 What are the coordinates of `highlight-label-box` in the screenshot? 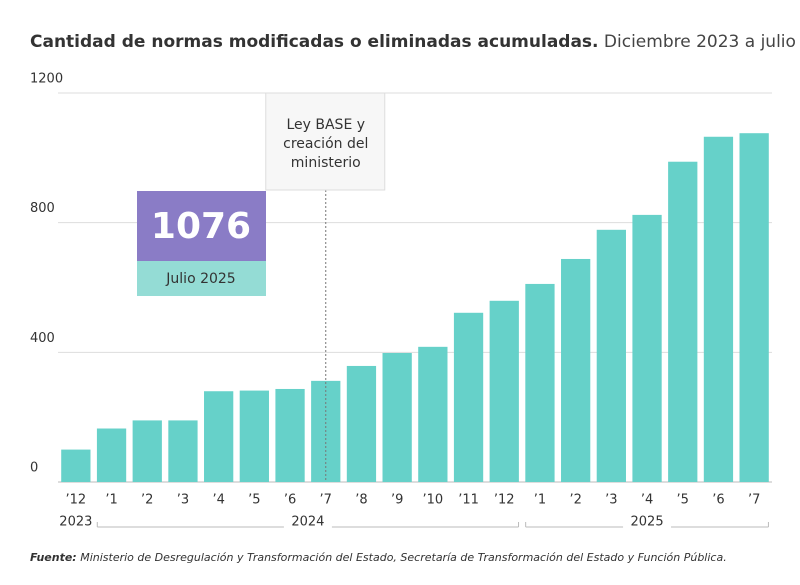 It's located at (201, 278).